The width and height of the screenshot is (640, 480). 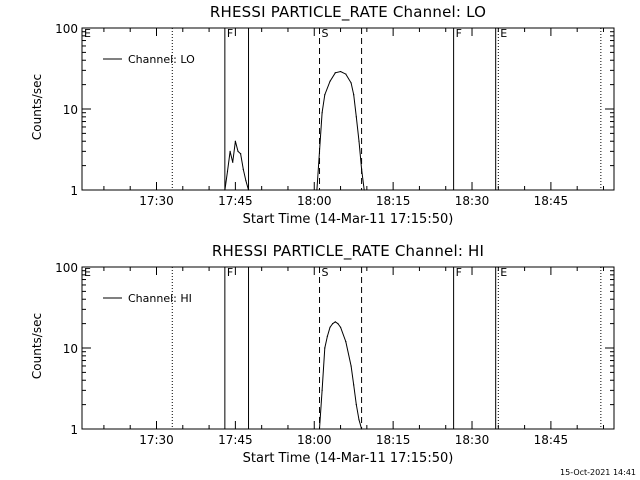 What do you see at coordinates (160, 298) in the screenshot?
I see `legend-entry: Channel: HI` at bounding box center [160, 298].